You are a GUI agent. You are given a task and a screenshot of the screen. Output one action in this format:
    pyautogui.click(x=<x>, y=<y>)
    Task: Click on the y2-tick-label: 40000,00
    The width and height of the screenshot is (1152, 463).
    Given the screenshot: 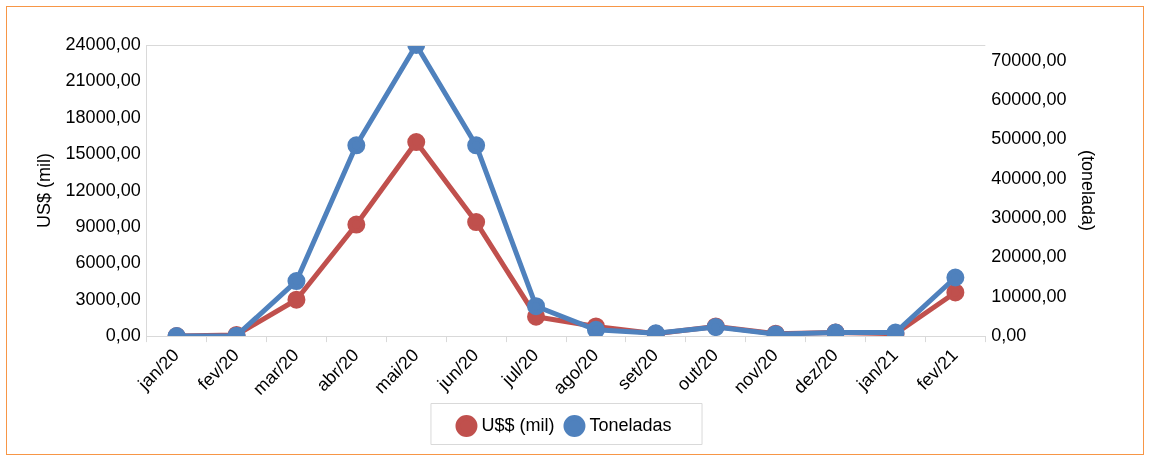 What is the action you would take?
    pyautogui.click(x=1029, y=177)
    